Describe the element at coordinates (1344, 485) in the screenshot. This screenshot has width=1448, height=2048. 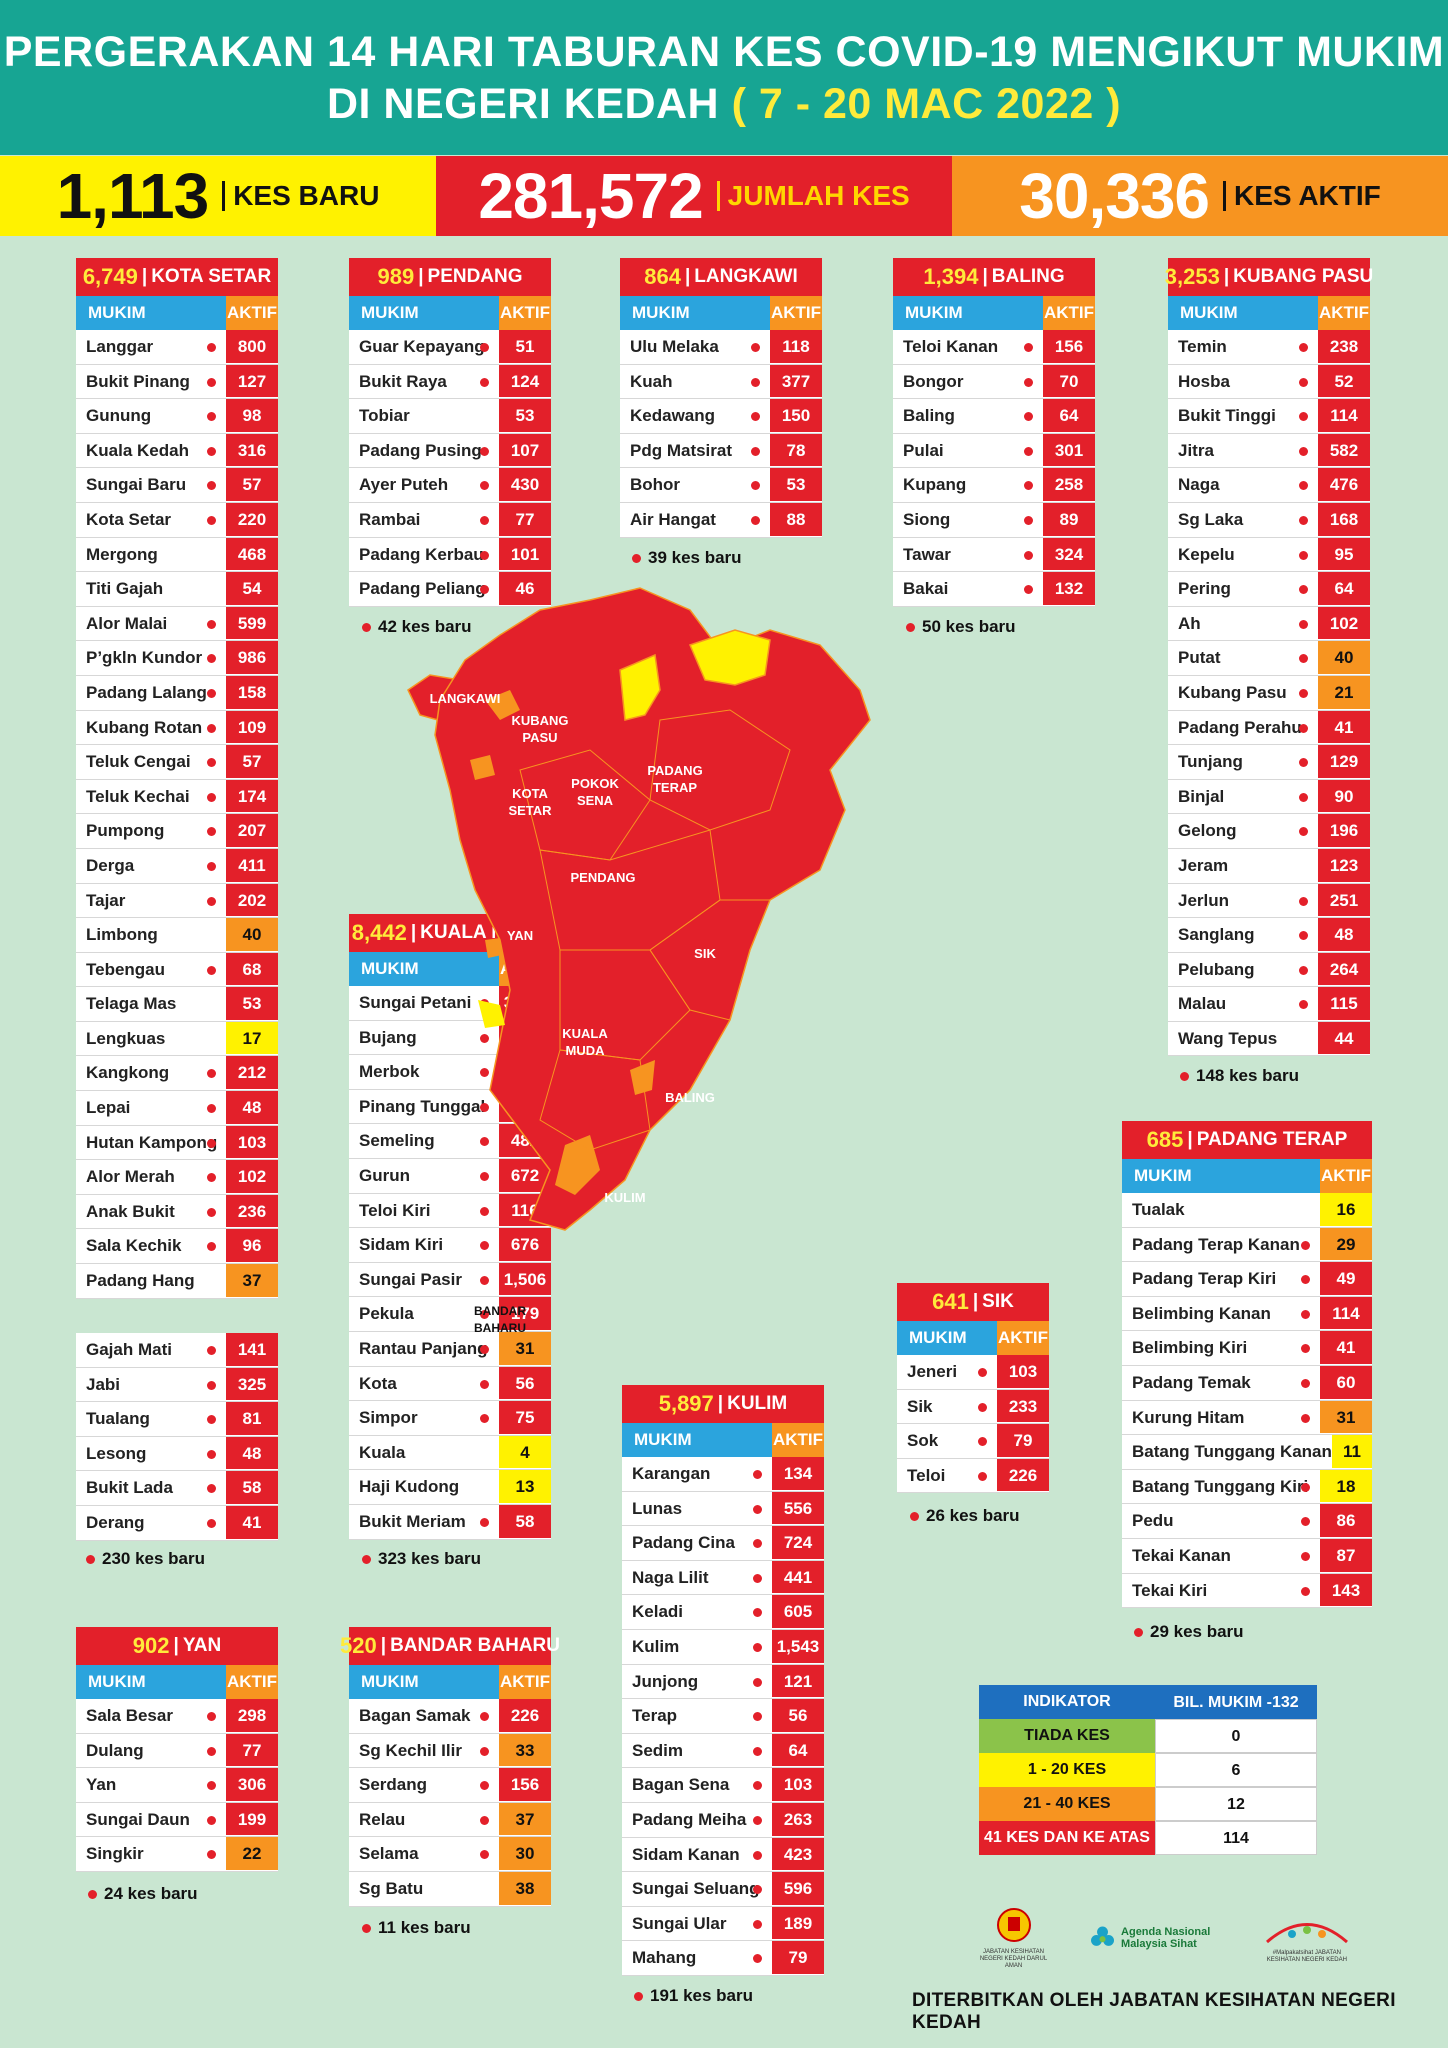
I see `aktif-value: 476` at that location.